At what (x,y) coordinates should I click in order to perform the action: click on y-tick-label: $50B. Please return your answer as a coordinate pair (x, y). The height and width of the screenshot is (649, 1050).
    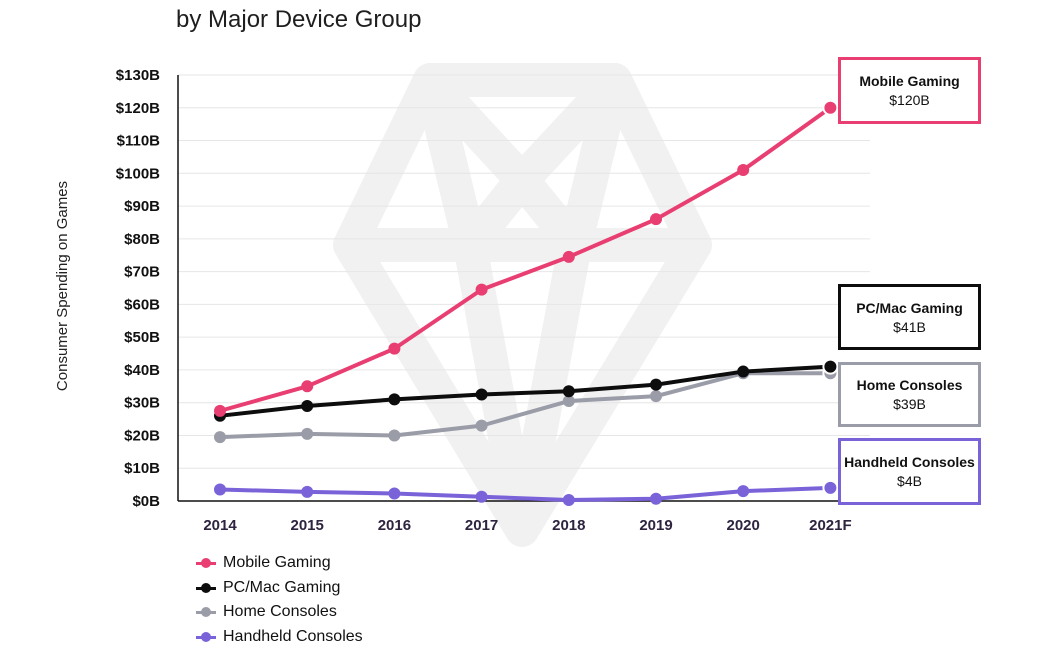
    Looking at the image, I should click on (142, 337).